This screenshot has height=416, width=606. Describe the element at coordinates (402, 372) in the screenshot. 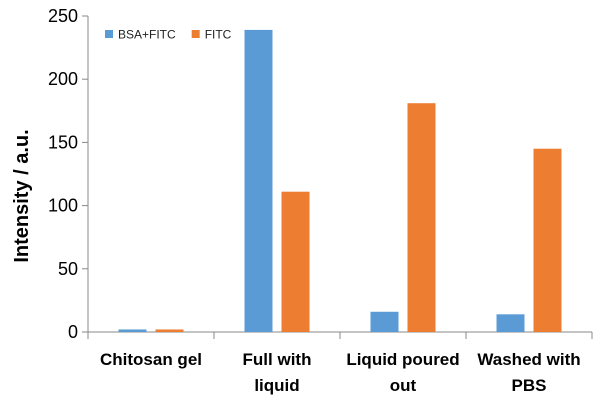

I see `x-category-label: Liquid poured out` at that location.